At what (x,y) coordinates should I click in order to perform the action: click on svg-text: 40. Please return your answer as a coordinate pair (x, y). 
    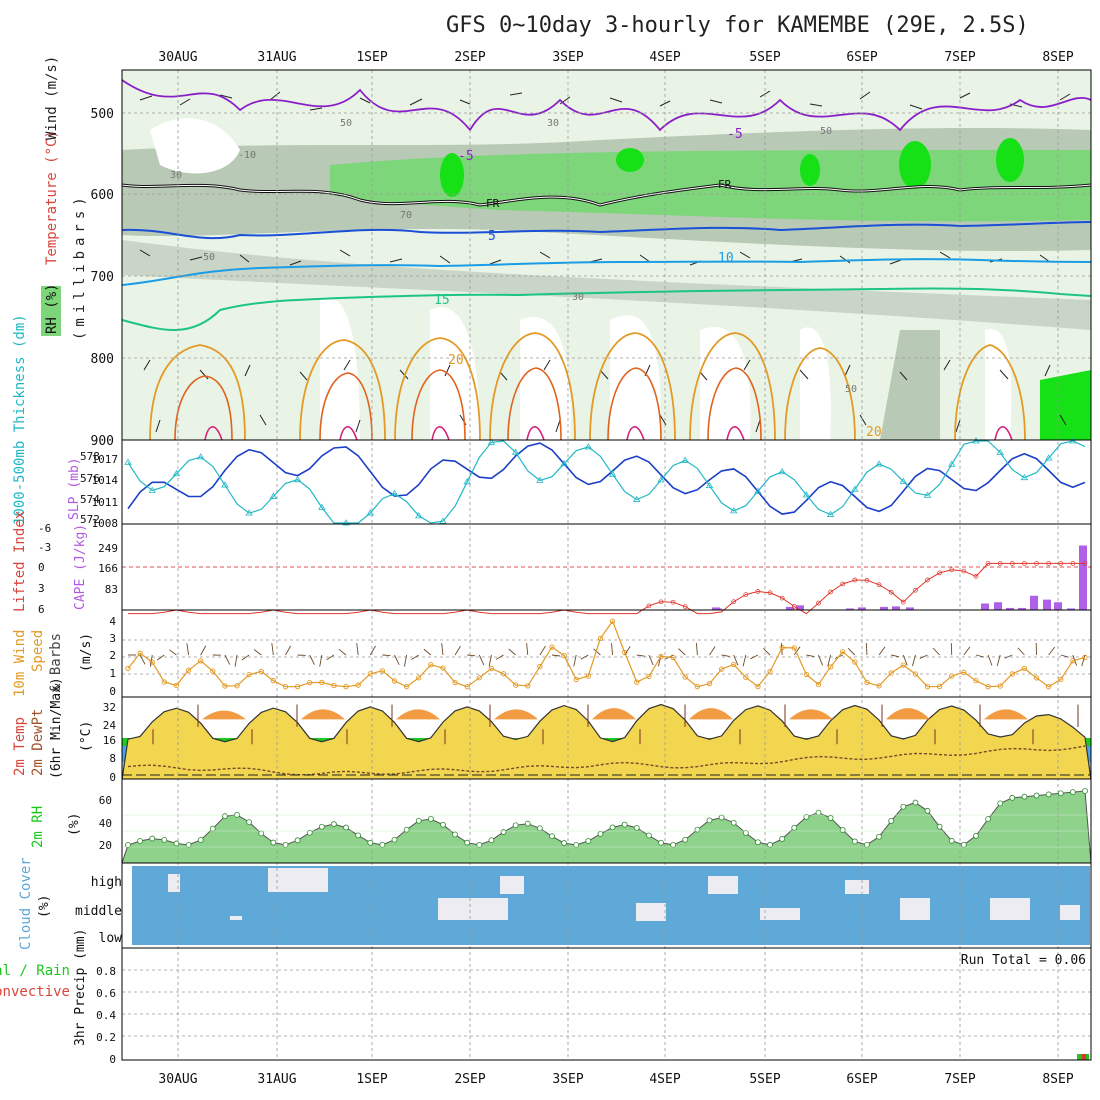
    Looking at the image, I should click on (105, 823).